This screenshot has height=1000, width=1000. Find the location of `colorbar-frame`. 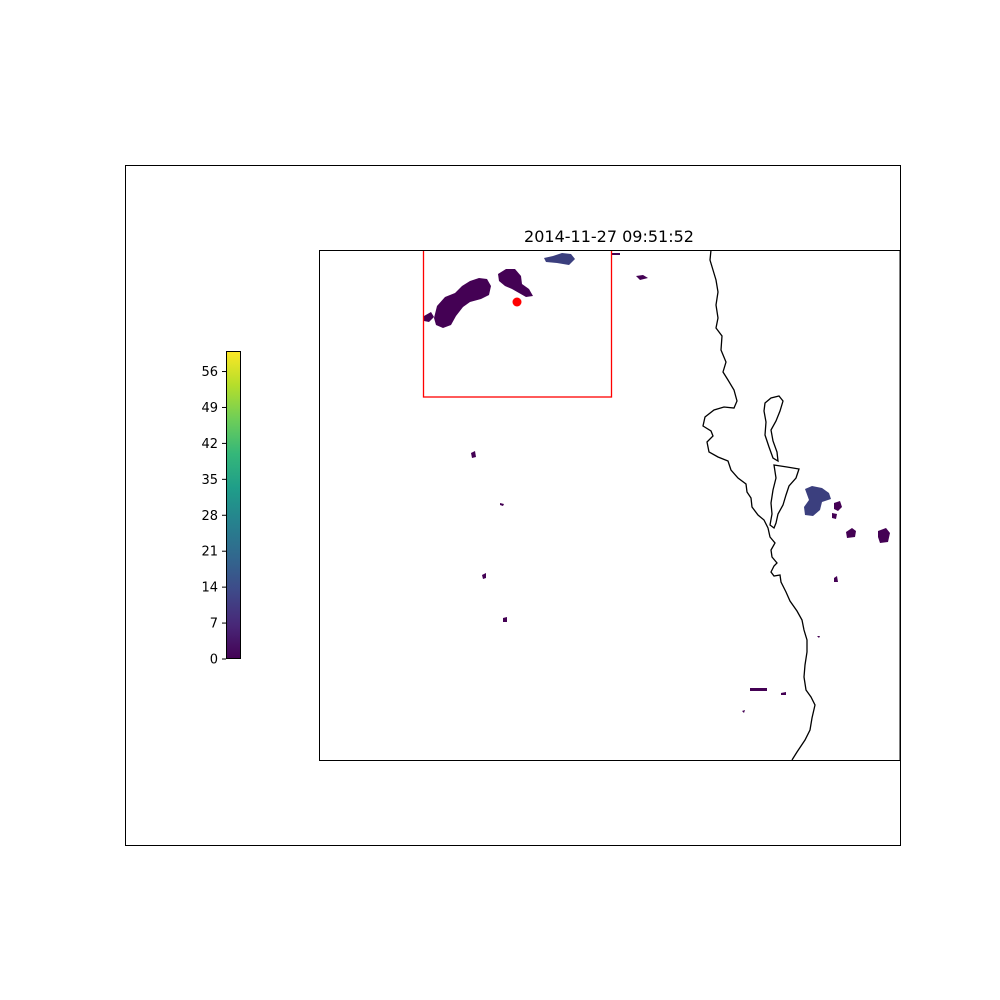

colorbar-frame is located at coordinates (233, 505).